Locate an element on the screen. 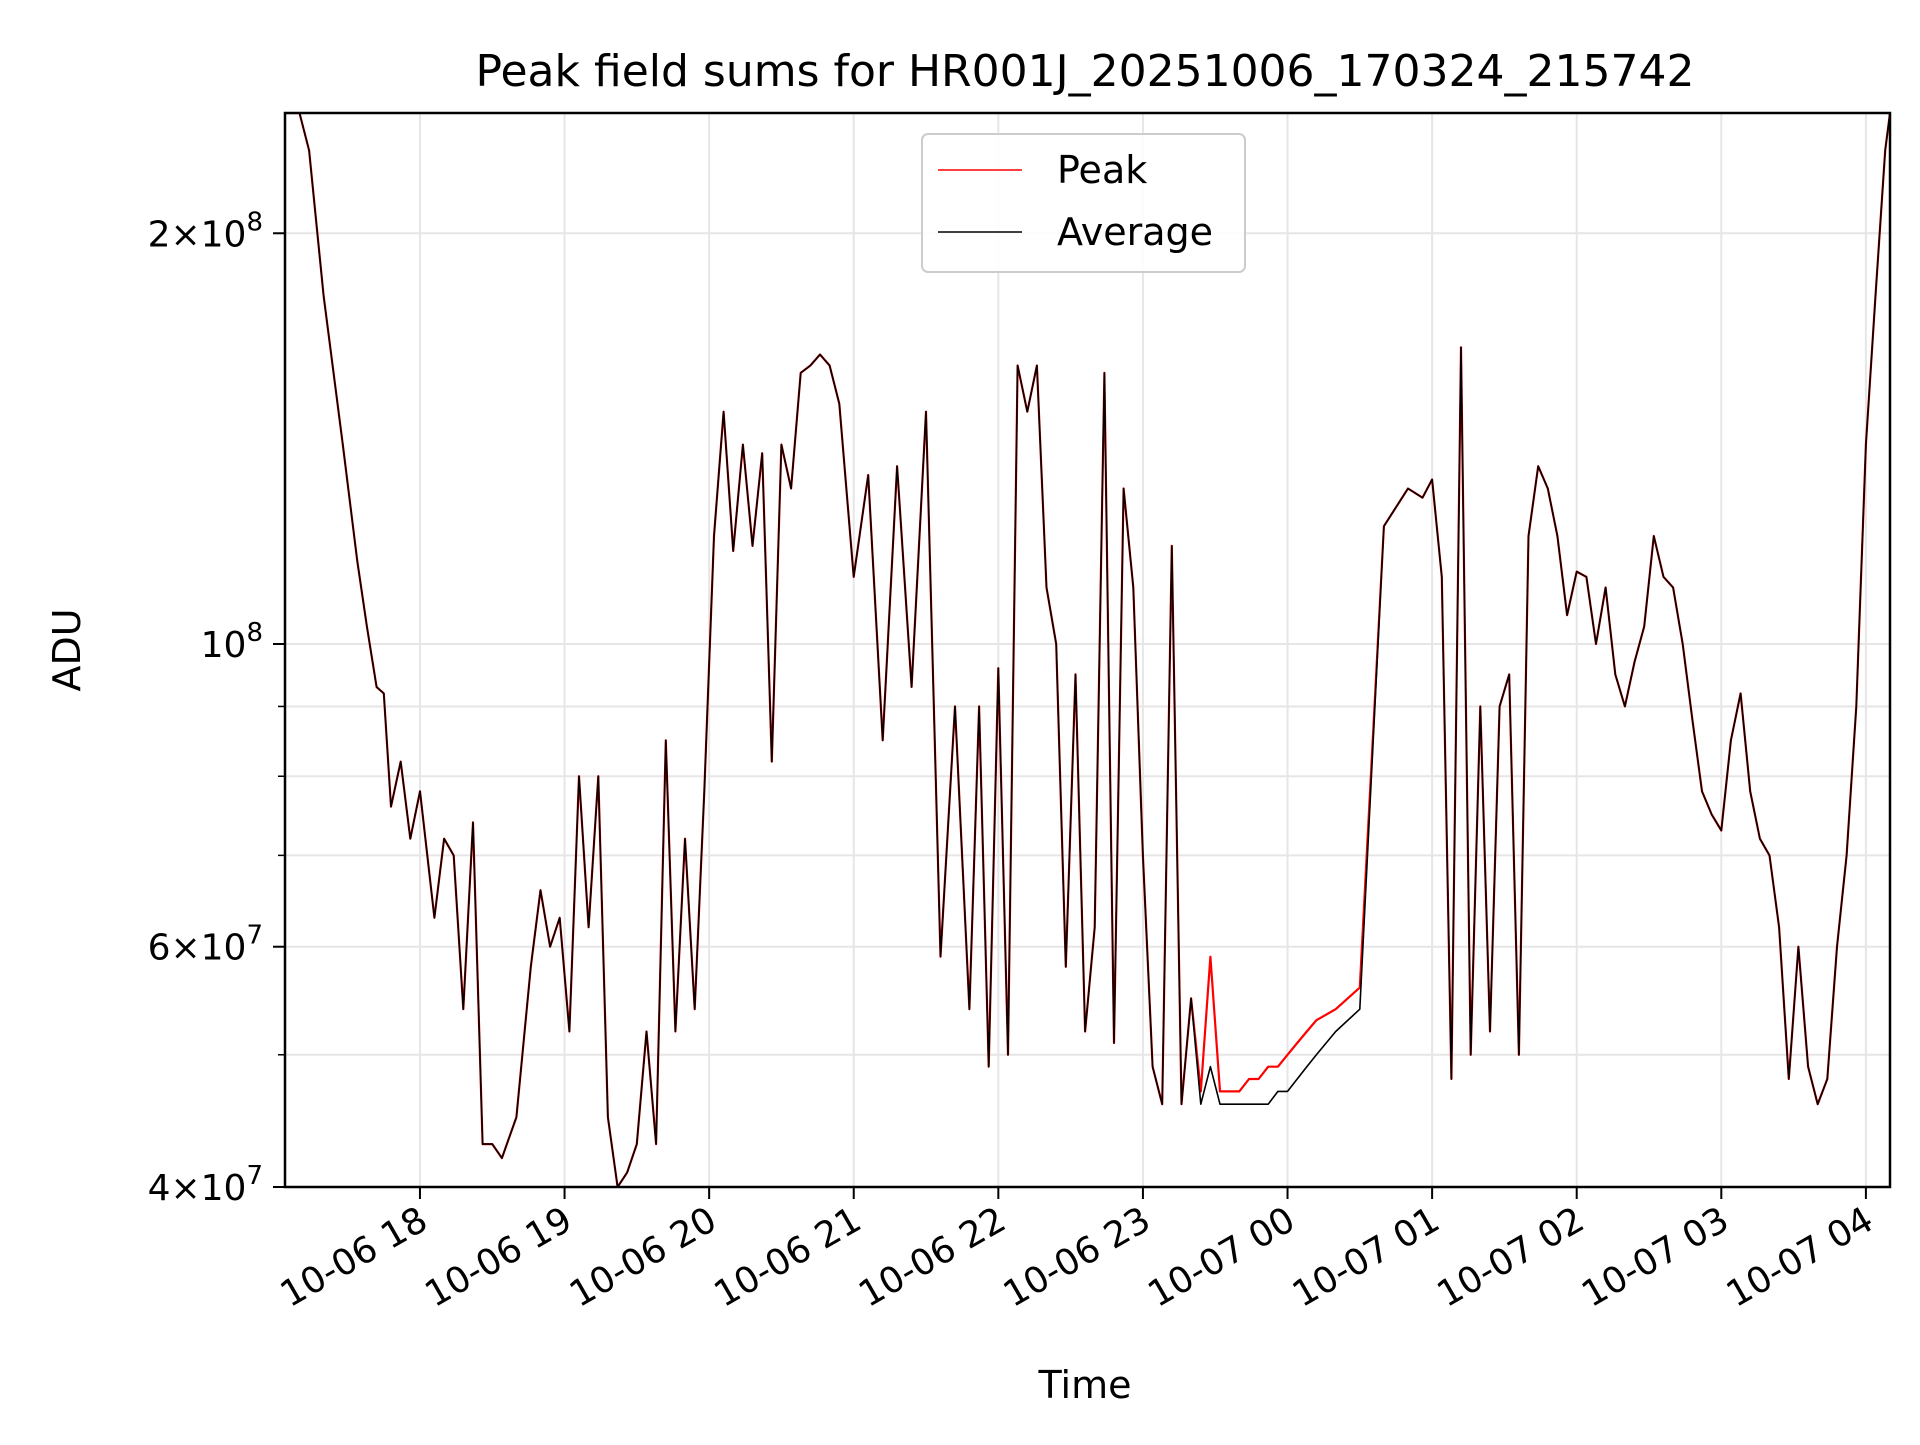  x-tick-label: 10-07 03 is located at coordinates (1655, 1257).